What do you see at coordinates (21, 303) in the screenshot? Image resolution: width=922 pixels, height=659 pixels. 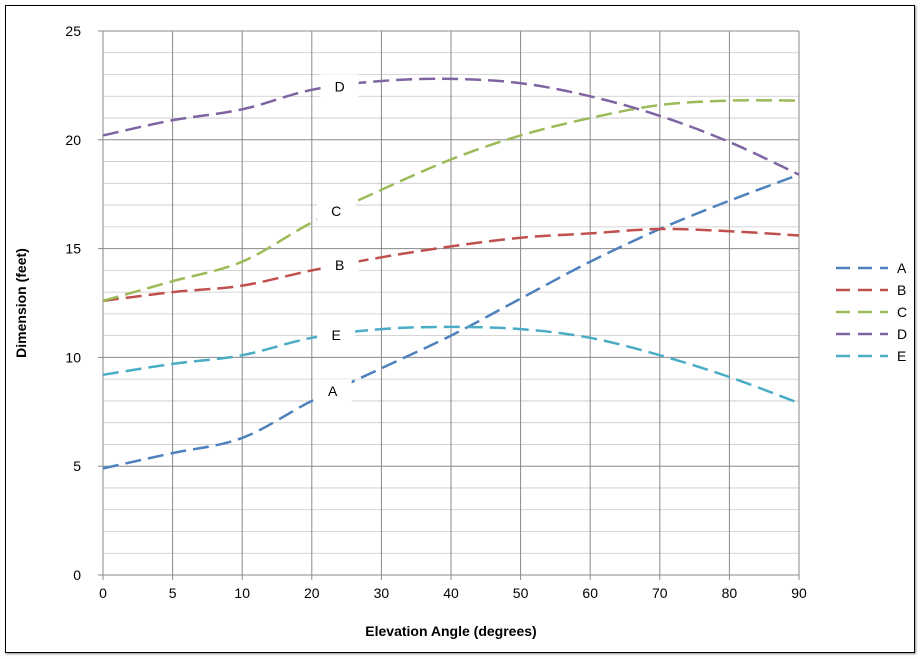 I see `y-axis-title: Dimension (feet)` at bounding box center [21, 303].